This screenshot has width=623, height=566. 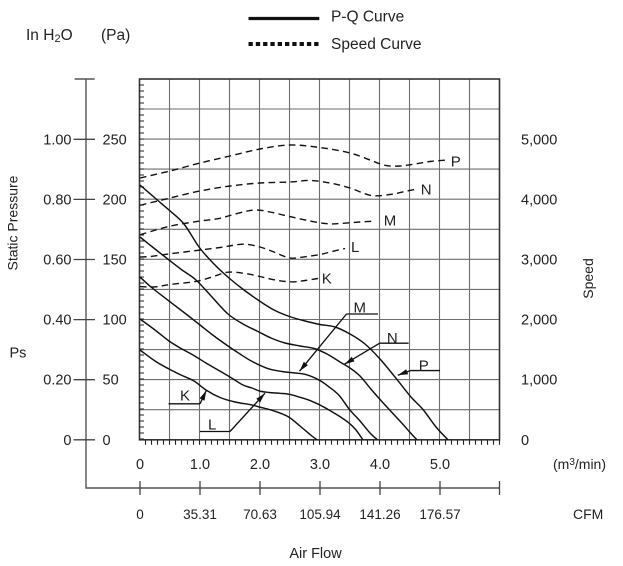 I want to click on svg-text: 3,000, so click(x=539, y=261).